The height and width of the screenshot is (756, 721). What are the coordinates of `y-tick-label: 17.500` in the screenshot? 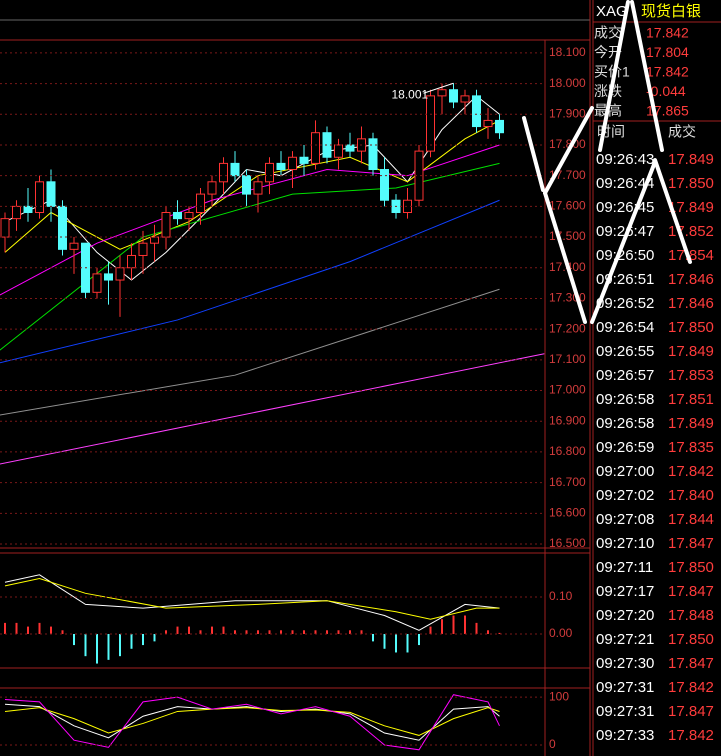 It's located at (567, 236).